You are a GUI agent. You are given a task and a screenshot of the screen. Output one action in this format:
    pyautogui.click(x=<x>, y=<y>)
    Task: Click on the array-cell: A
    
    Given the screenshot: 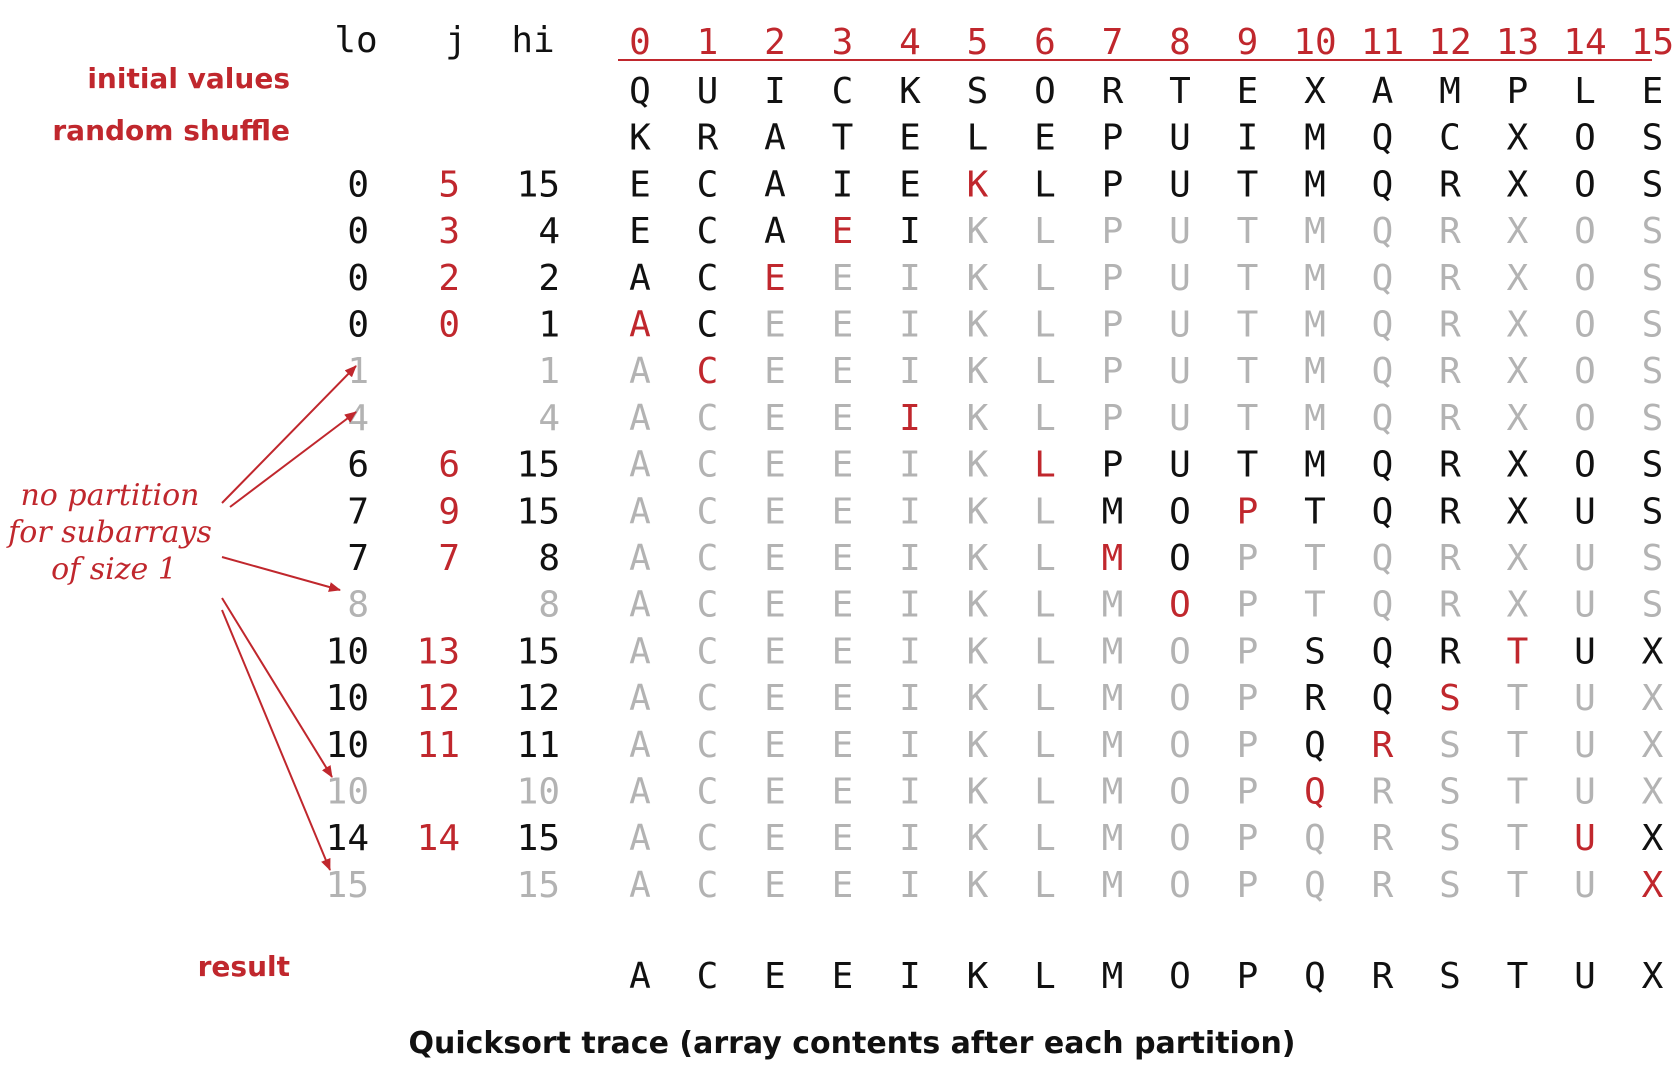 What is the action you would take?
    pyautogui.click(x=640, y=838)
    